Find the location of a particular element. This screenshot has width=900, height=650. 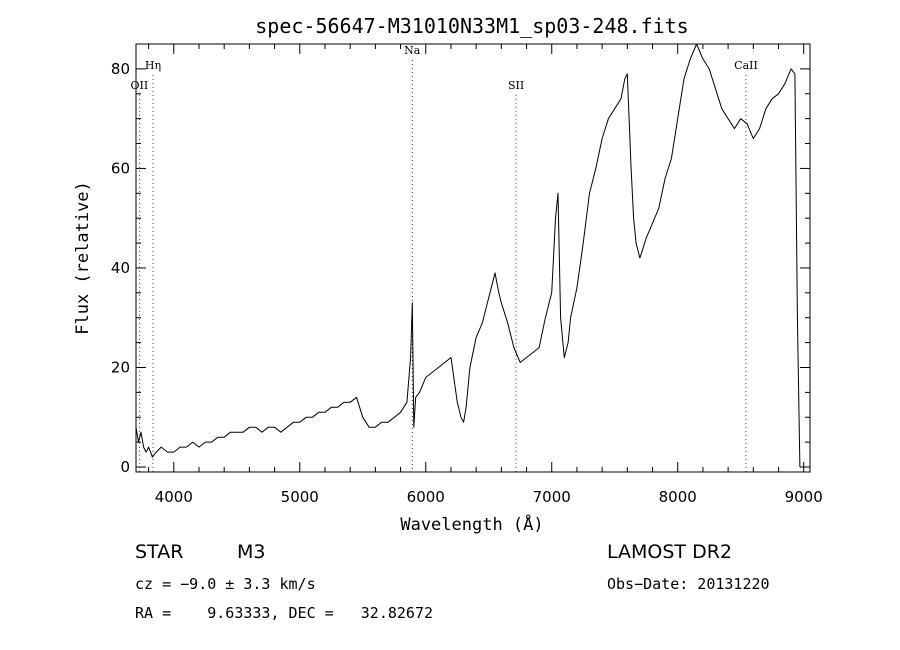

y-tick-label: 60 is located at coordinates (120, 168).